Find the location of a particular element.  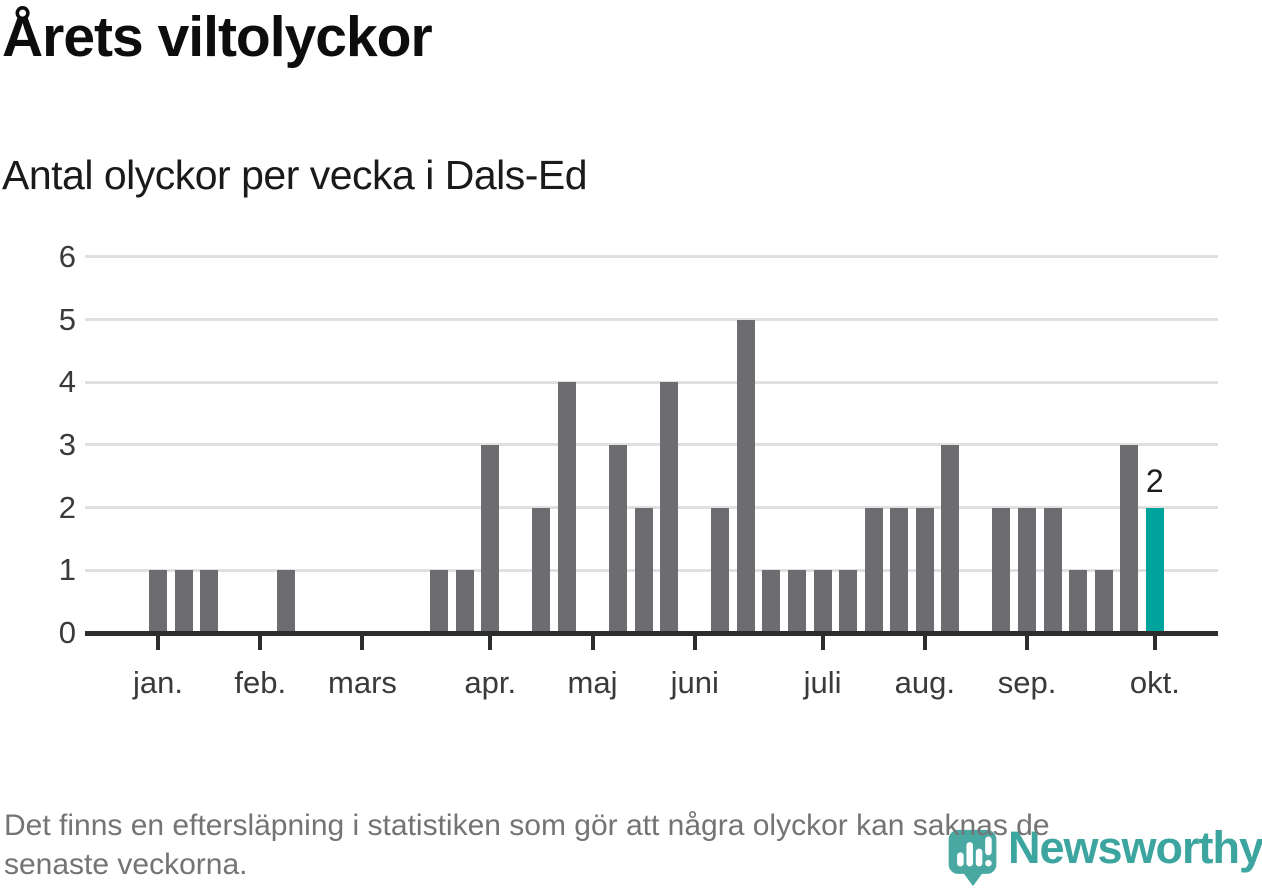

y-axis-label-1: 1 is located at coordinates (67, 570).